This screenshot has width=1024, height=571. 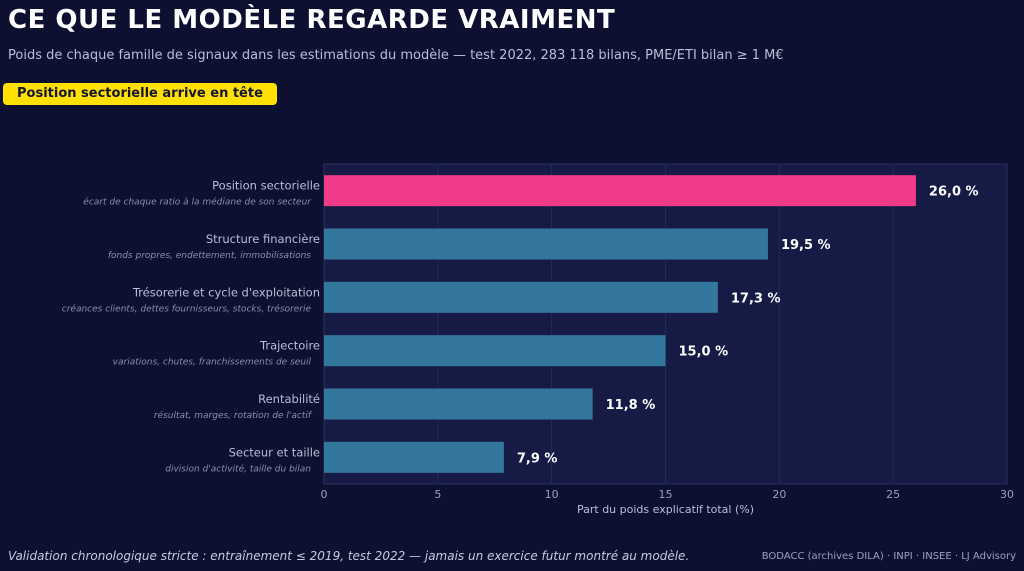 What do you see at coordinates (1007, 494) in the screenshot?
I see `x-tick-label: 30` at bounding box center [1007, 494].